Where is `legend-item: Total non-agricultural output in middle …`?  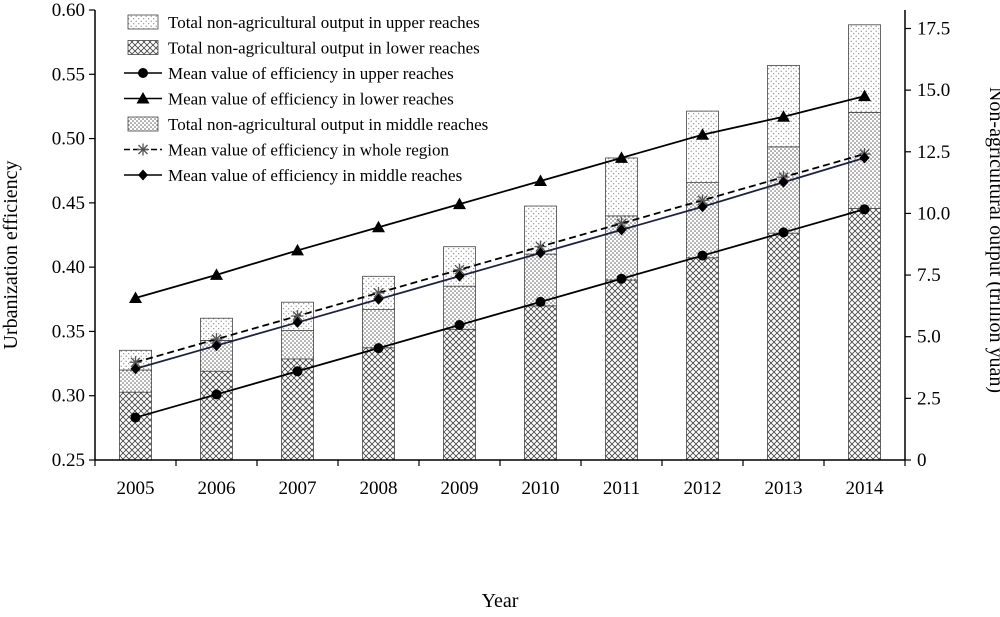
legend-item: Total non-agricultural output in middle … is located at coordinates (307, 124).